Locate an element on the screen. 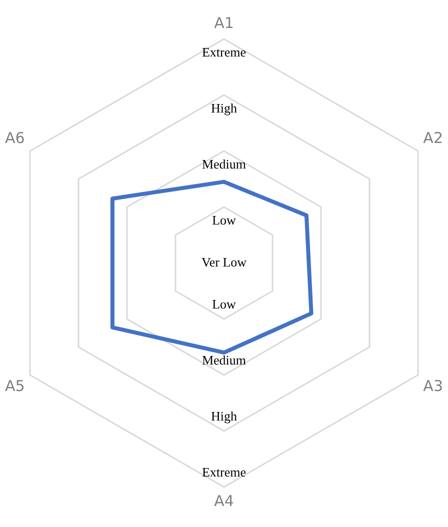 This screenshot has width=448, height=527. spoke-label: A6 is located at coordinates (15, 137).